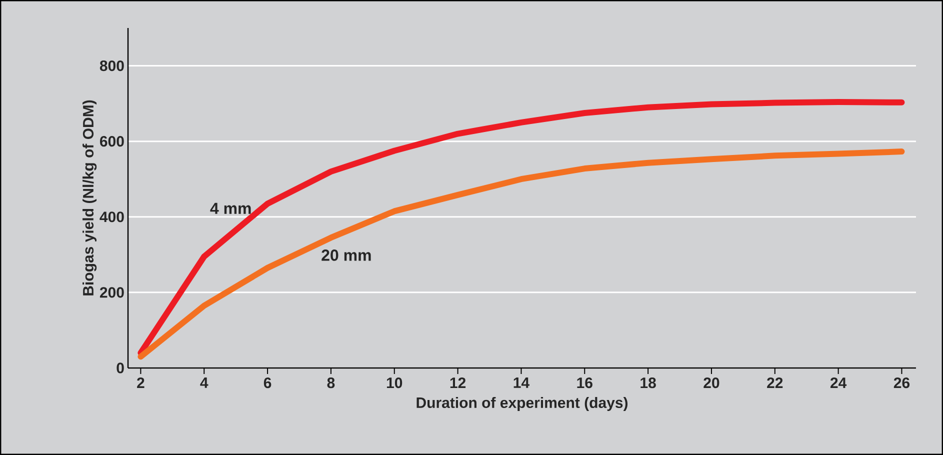 The height and width of the screenshot is (455, 943). I want to click on y-tick-label: 800, so click(112, 66).